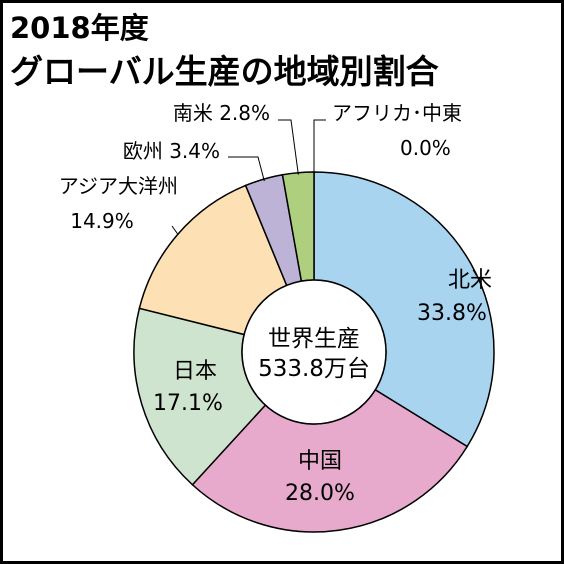 The height and width of the screenshot is (564, 564). What do you see at coordinates (452, 313) in the screenshot?
I see `slice-percent-0: 33.8%` at bounding box center [452, 313].